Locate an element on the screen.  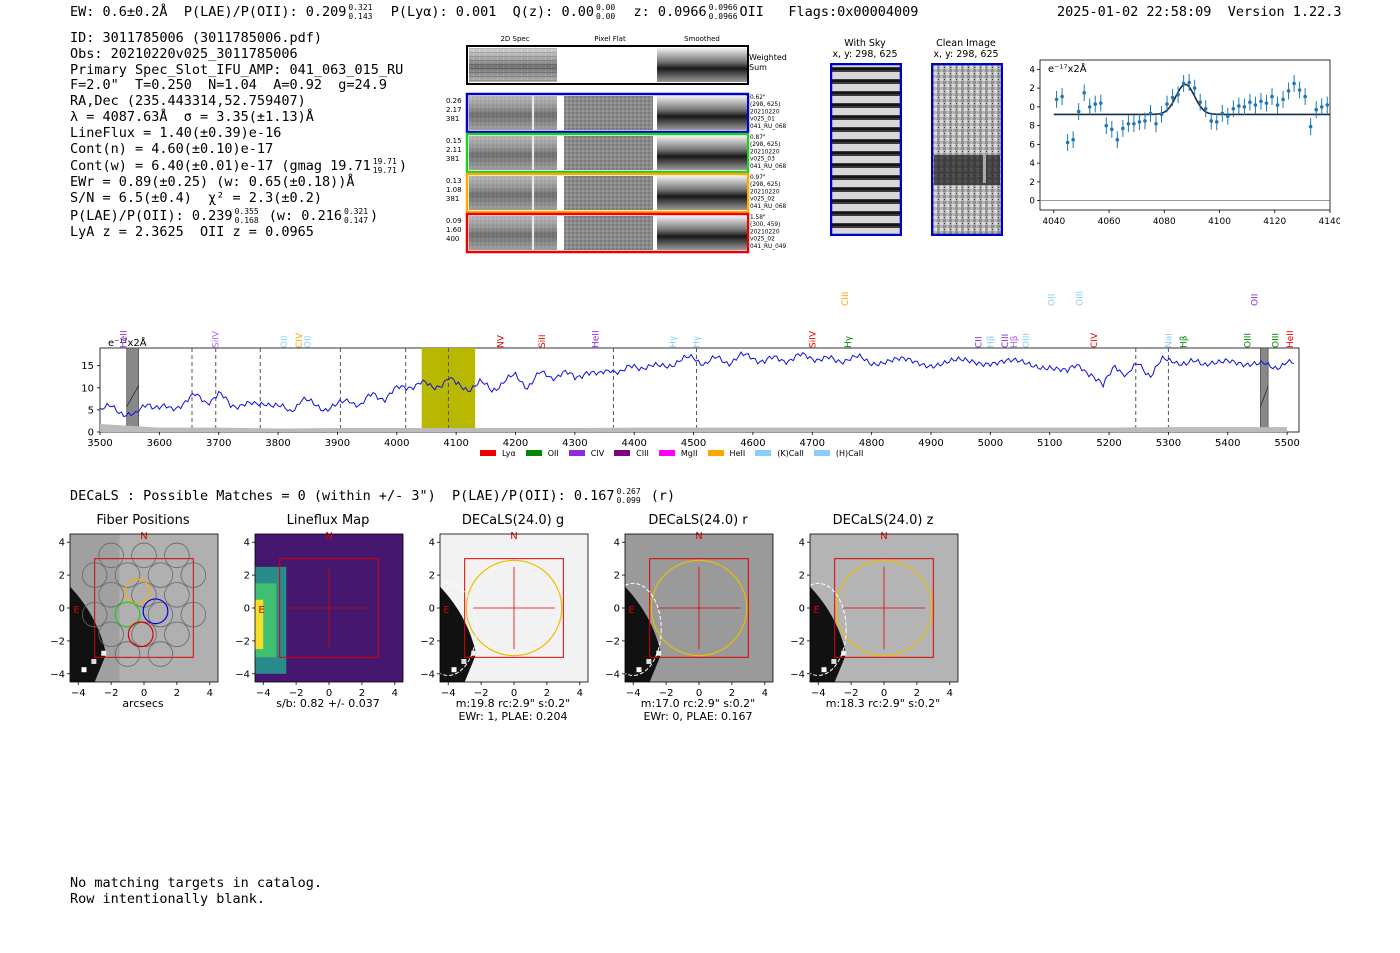
col-pixelflat-label: Pixel Flat is located at coordinates (610, 39).